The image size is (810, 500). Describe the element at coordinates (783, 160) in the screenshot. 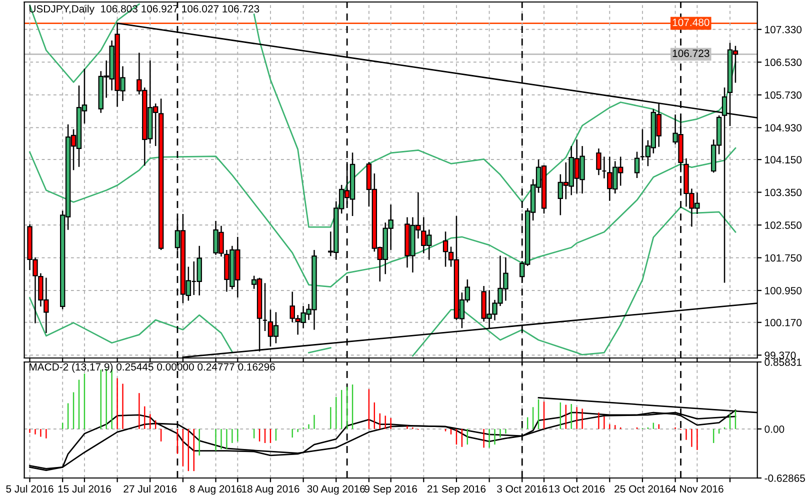

I see `y-tick-label: 104.150` at that location.